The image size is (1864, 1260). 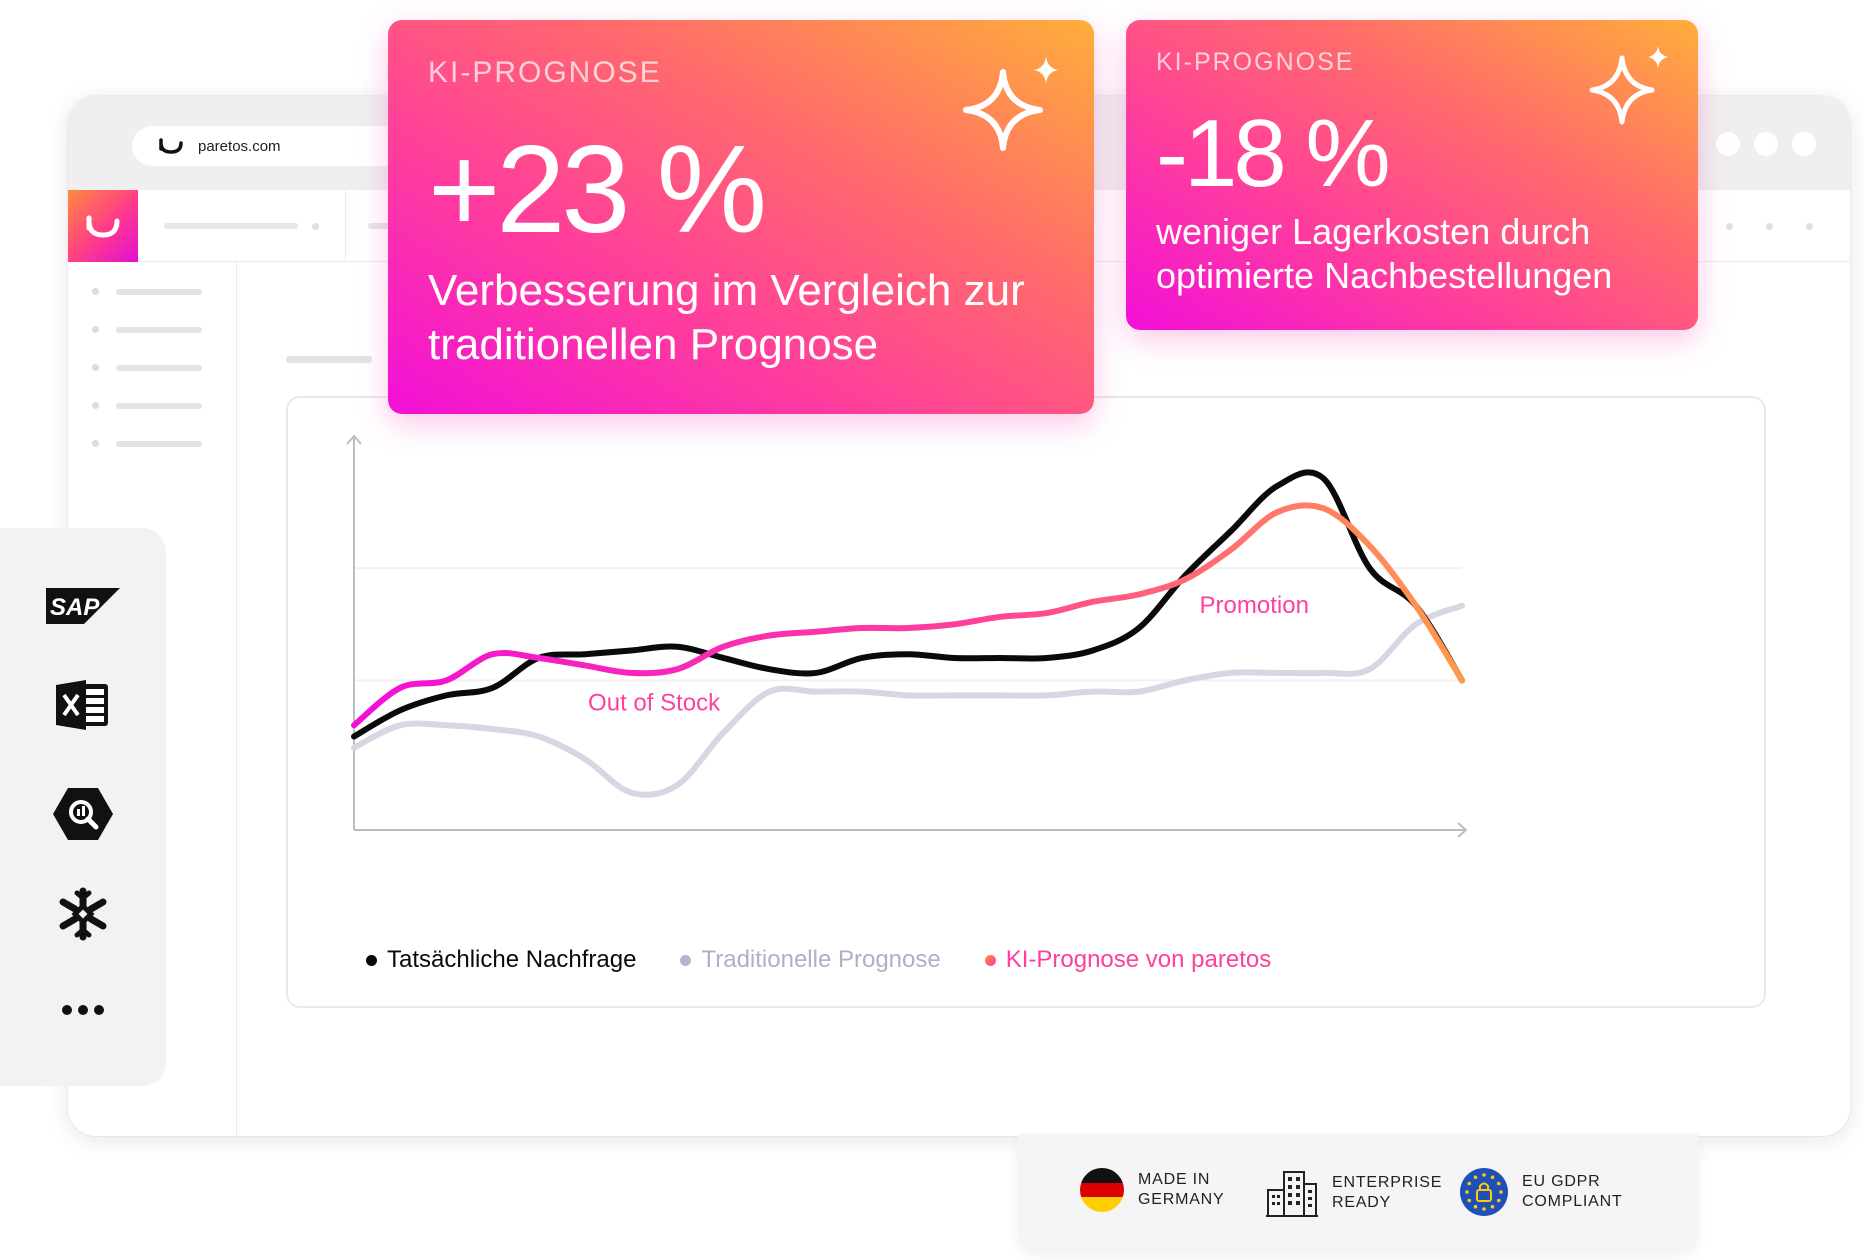 What do you see at coordinates (726, 290) in the screenshot?
I see `kpi-description-line: Verbesserung im Vergleich zur` at bounding box center [726, 290].